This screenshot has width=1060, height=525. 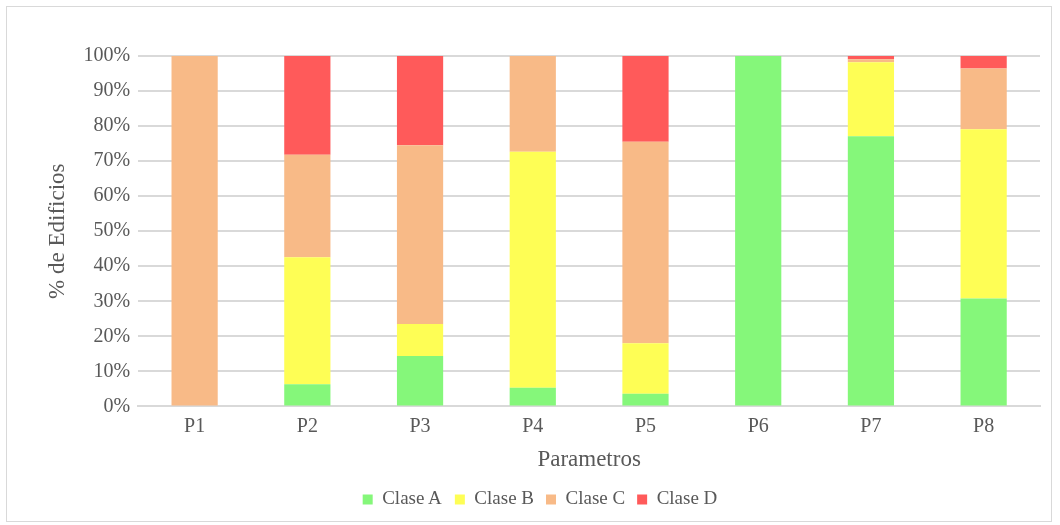 I want to click on legend-label: Clase C, so click(x=595, y=498).